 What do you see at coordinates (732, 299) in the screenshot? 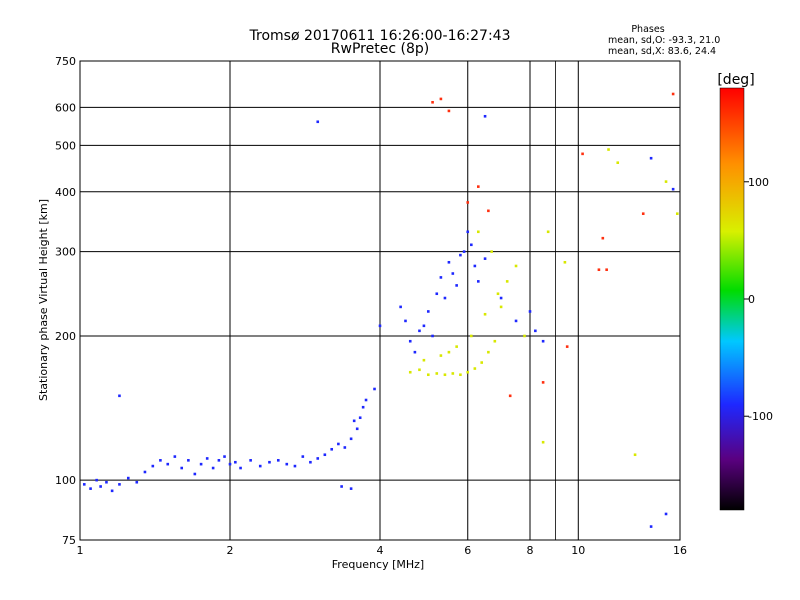
I see `colorbar` at bounding box center [732, 299].